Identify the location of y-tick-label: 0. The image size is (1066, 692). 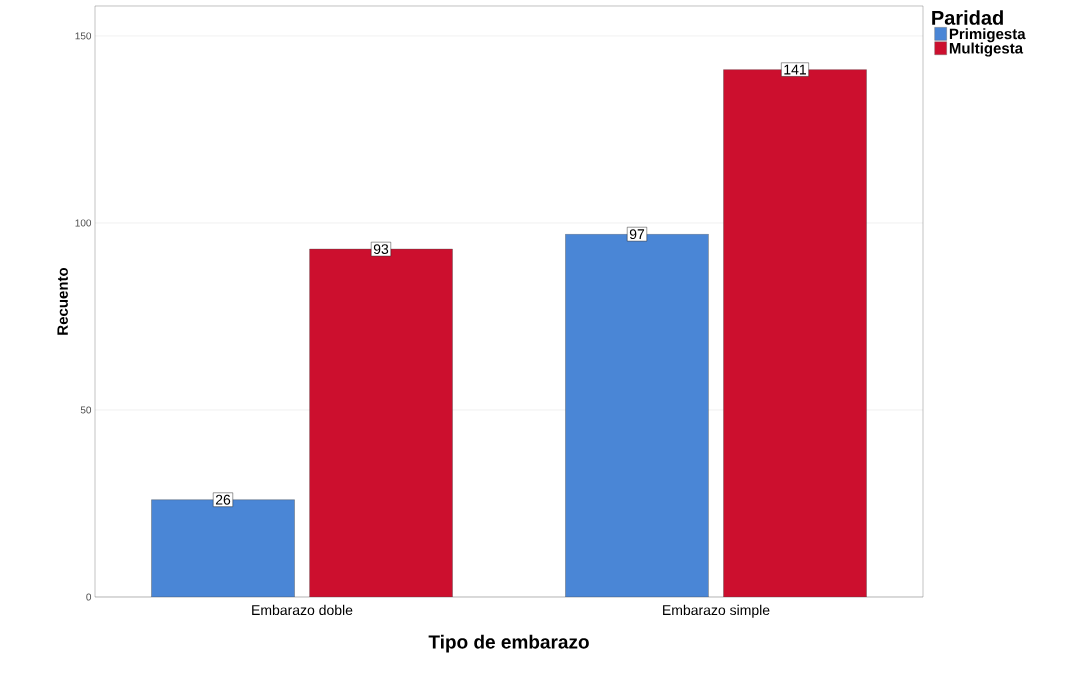
(89, 597).